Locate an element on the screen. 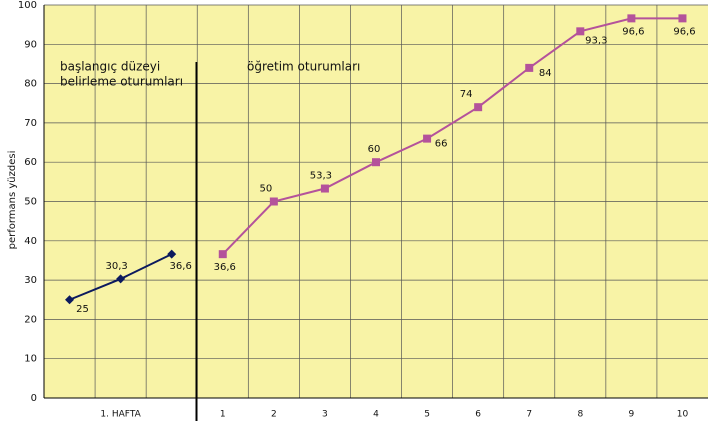 This screenshot has width=710, height=421. x-tick-label: 9 is located at coordinates (632, 415).